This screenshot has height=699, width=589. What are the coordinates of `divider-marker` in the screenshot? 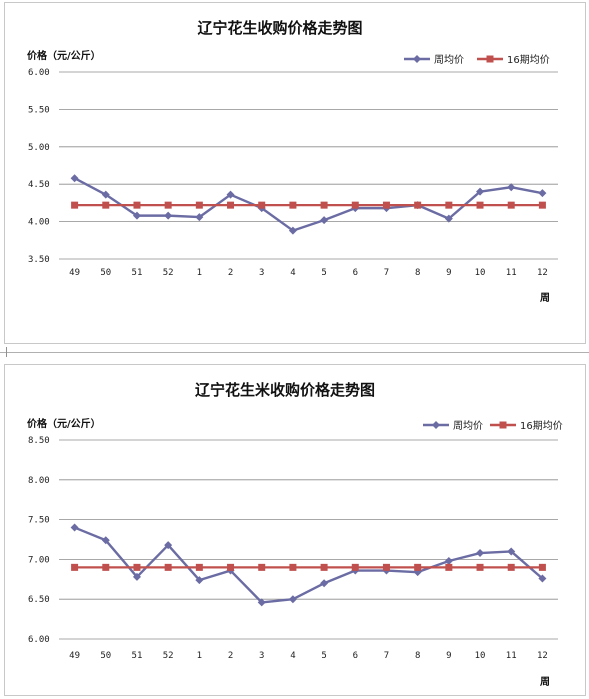 It's located at (6, 352).